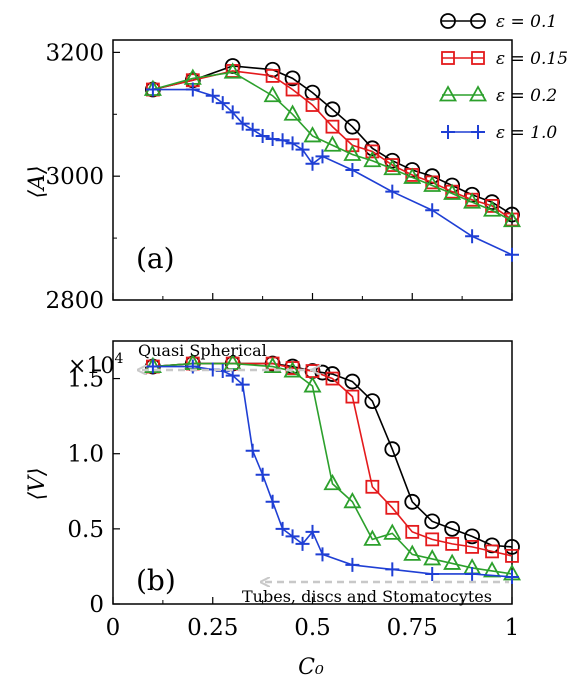 Image resolution: width=587 pixels, height=685 pixels. What do you see at coordinates (504, 59) in the screenshot?
I see `legend-entry: ε = 0.15` at bounding box center [504, 59].